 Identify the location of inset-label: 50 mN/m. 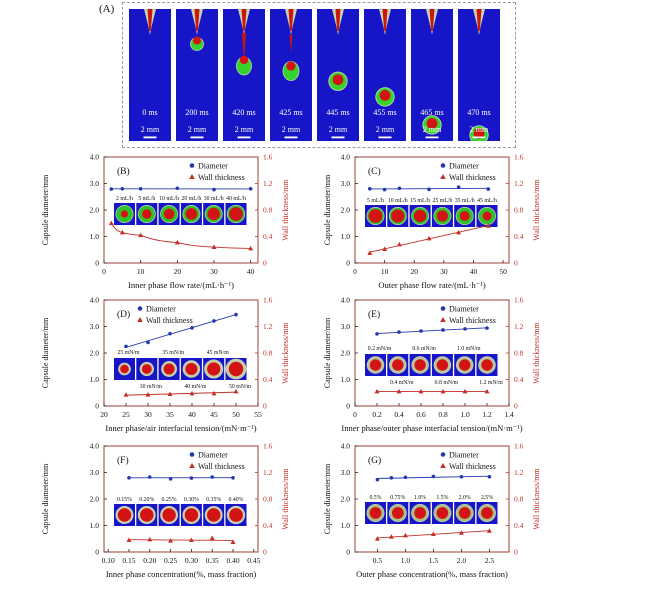
(240, 387).